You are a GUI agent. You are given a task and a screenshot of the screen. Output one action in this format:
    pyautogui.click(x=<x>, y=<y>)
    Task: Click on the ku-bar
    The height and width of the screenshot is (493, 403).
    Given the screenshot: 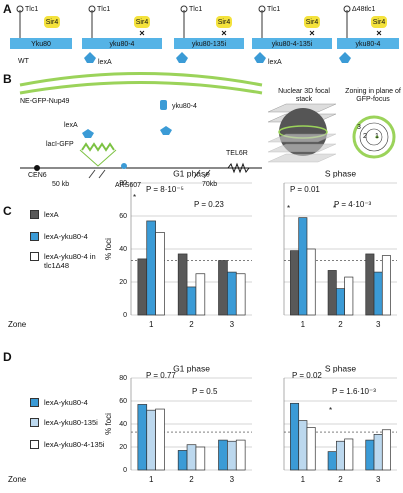 What is the action you would take?
    pyautogui.click(x=368, y=43)
    